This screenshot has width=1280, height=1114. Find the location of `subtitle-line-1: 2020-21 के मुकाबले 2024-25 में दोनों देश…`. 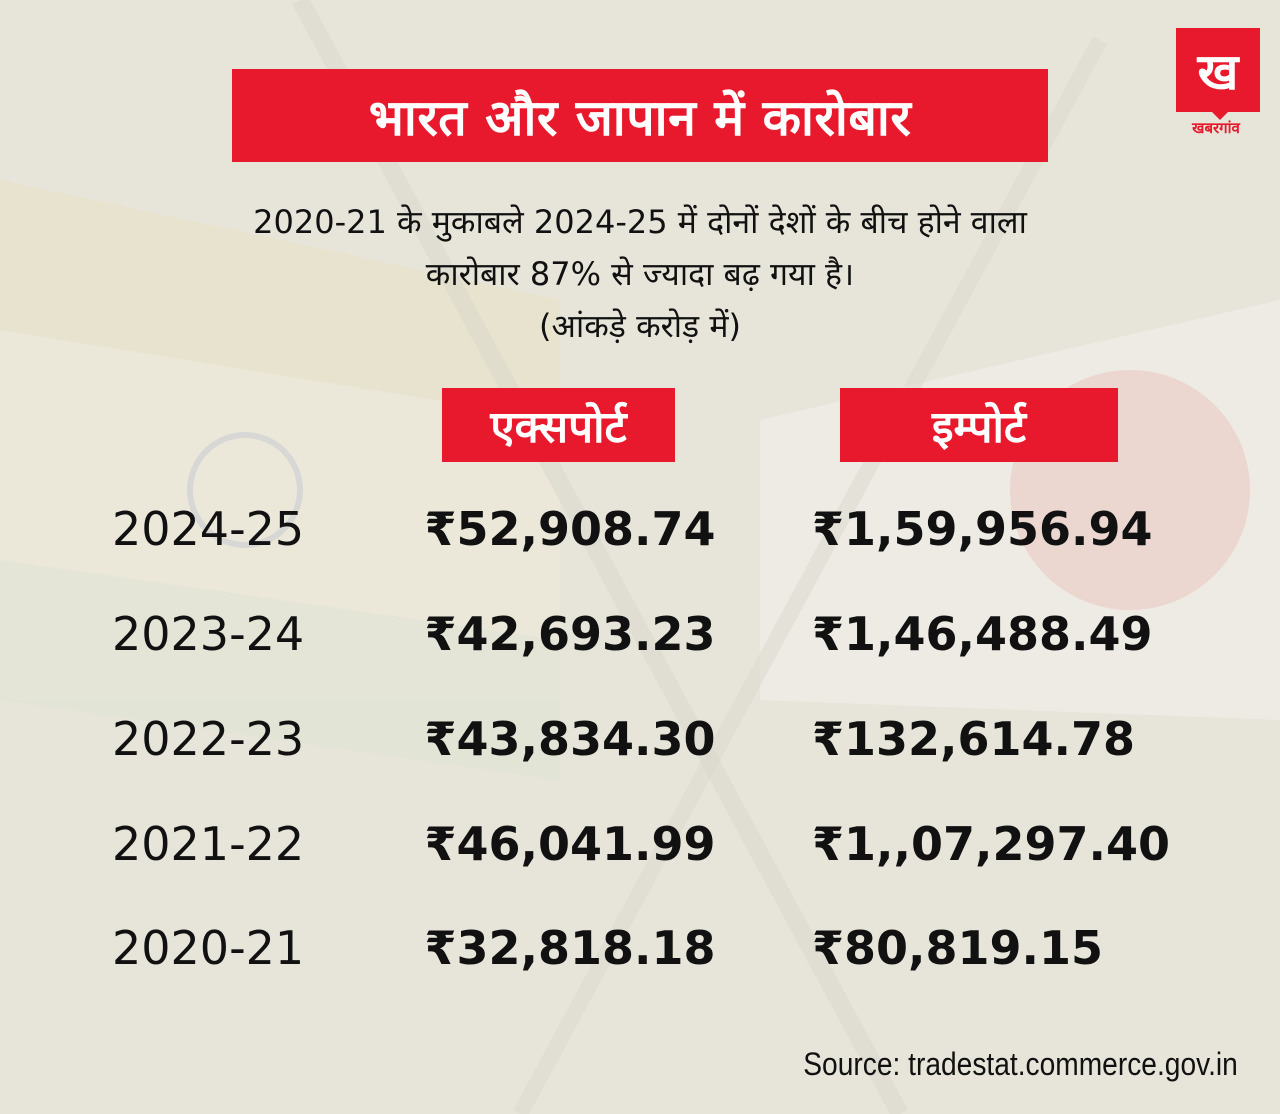

subtitle-line-1: 2020-21 के मुकाबले 2024-25 में दोनों देश… is located at coordinates (640, 222).